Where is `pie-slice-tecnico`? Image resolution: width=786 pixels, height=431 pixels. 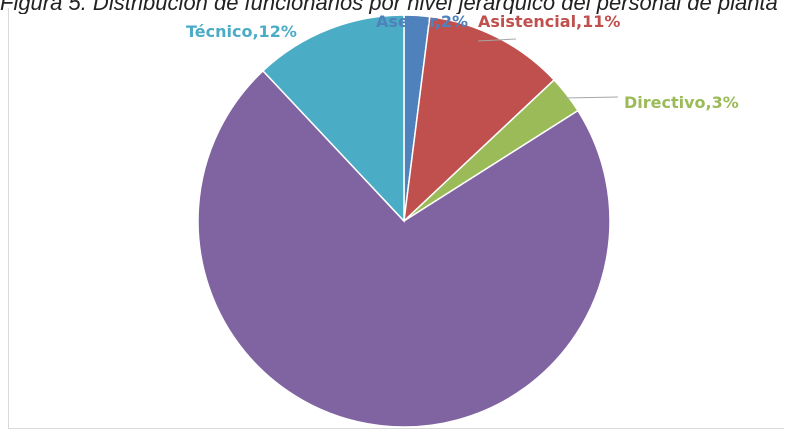
pie-slice-tecnico is located at coordinates (333, 118).